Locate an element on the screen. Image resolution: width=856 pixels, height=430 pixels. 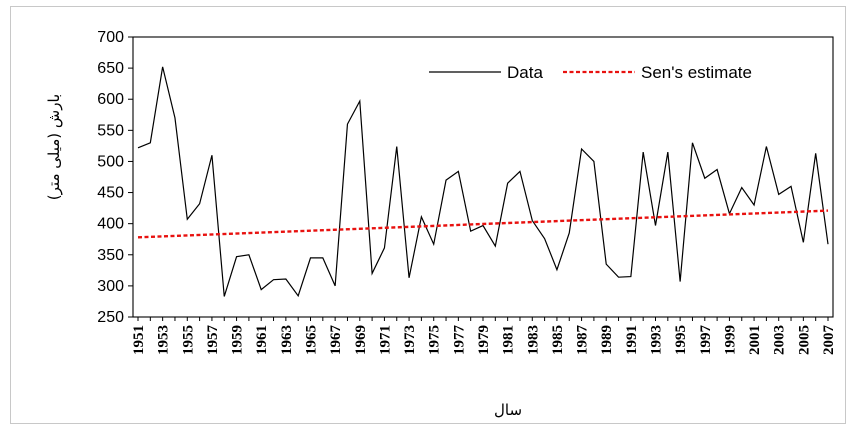
x-axis-title: سال is located at coordinates (508, 410).